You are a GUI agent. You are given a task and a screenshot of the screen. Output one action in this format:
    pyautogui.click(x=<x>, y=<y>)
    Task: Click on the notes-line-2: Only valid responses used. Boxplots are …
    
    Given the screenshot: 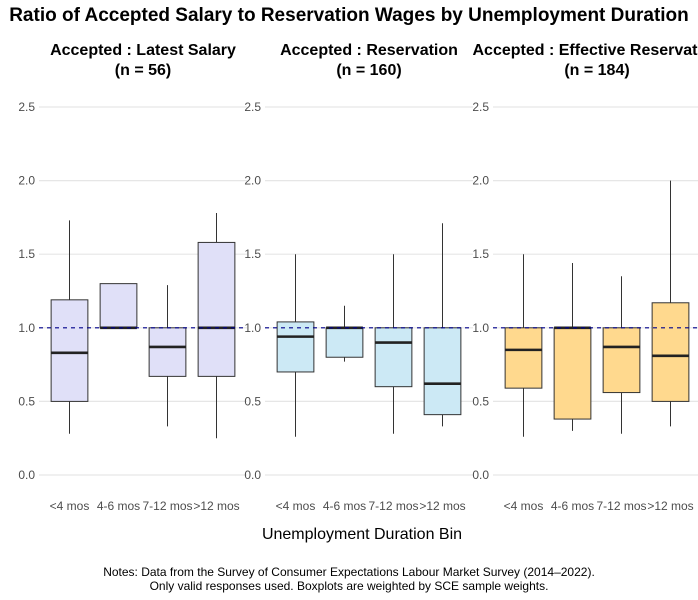 What is the action you would take?
    pyautogui.click(x=349, y=586)
    